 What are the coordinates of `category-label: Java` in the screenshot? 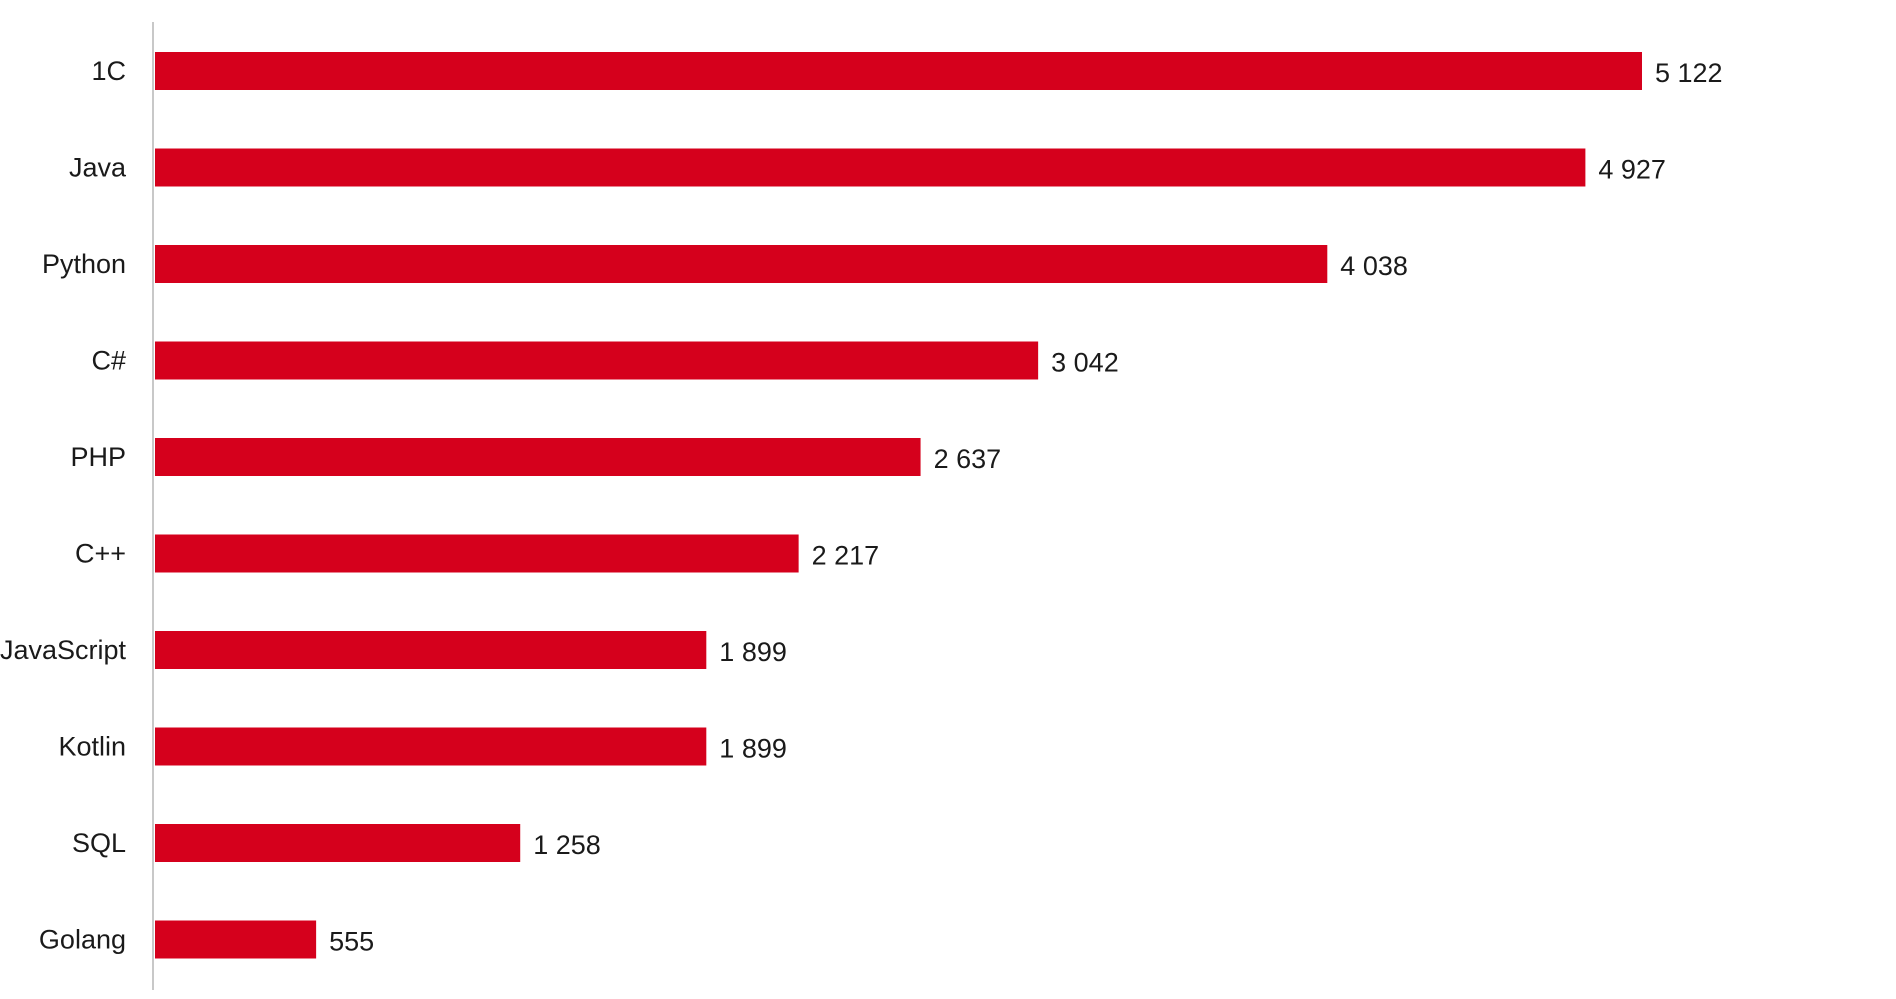 It's located at (98, 168).